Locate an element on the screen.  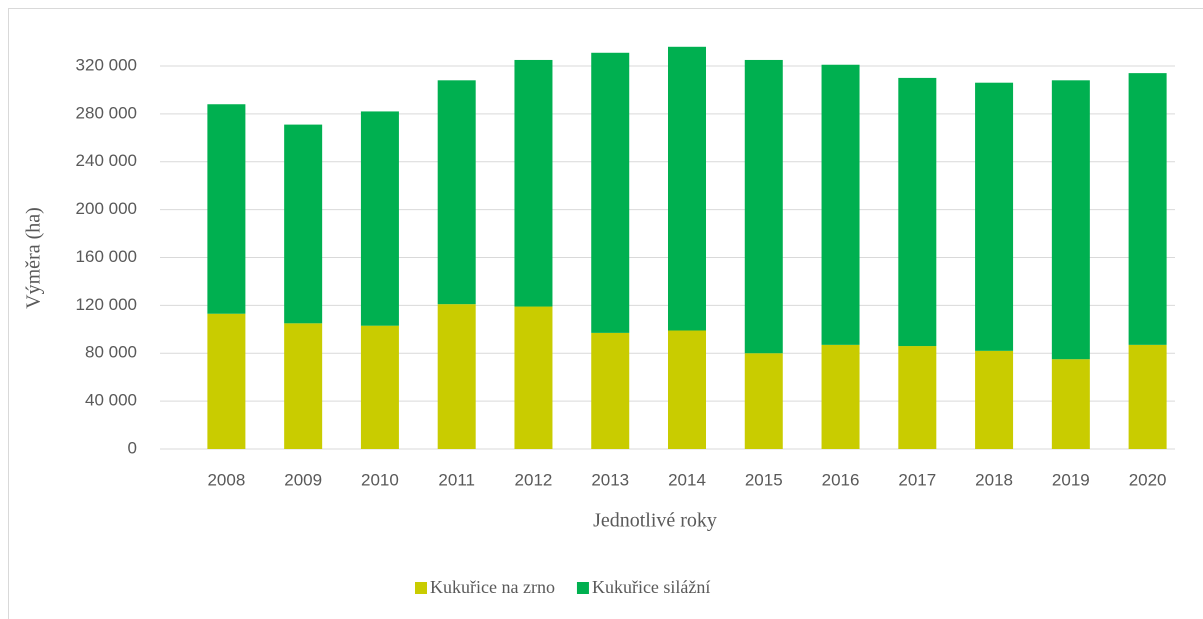
y-tick-label: 80 000 is located at coordinates (111, 352).